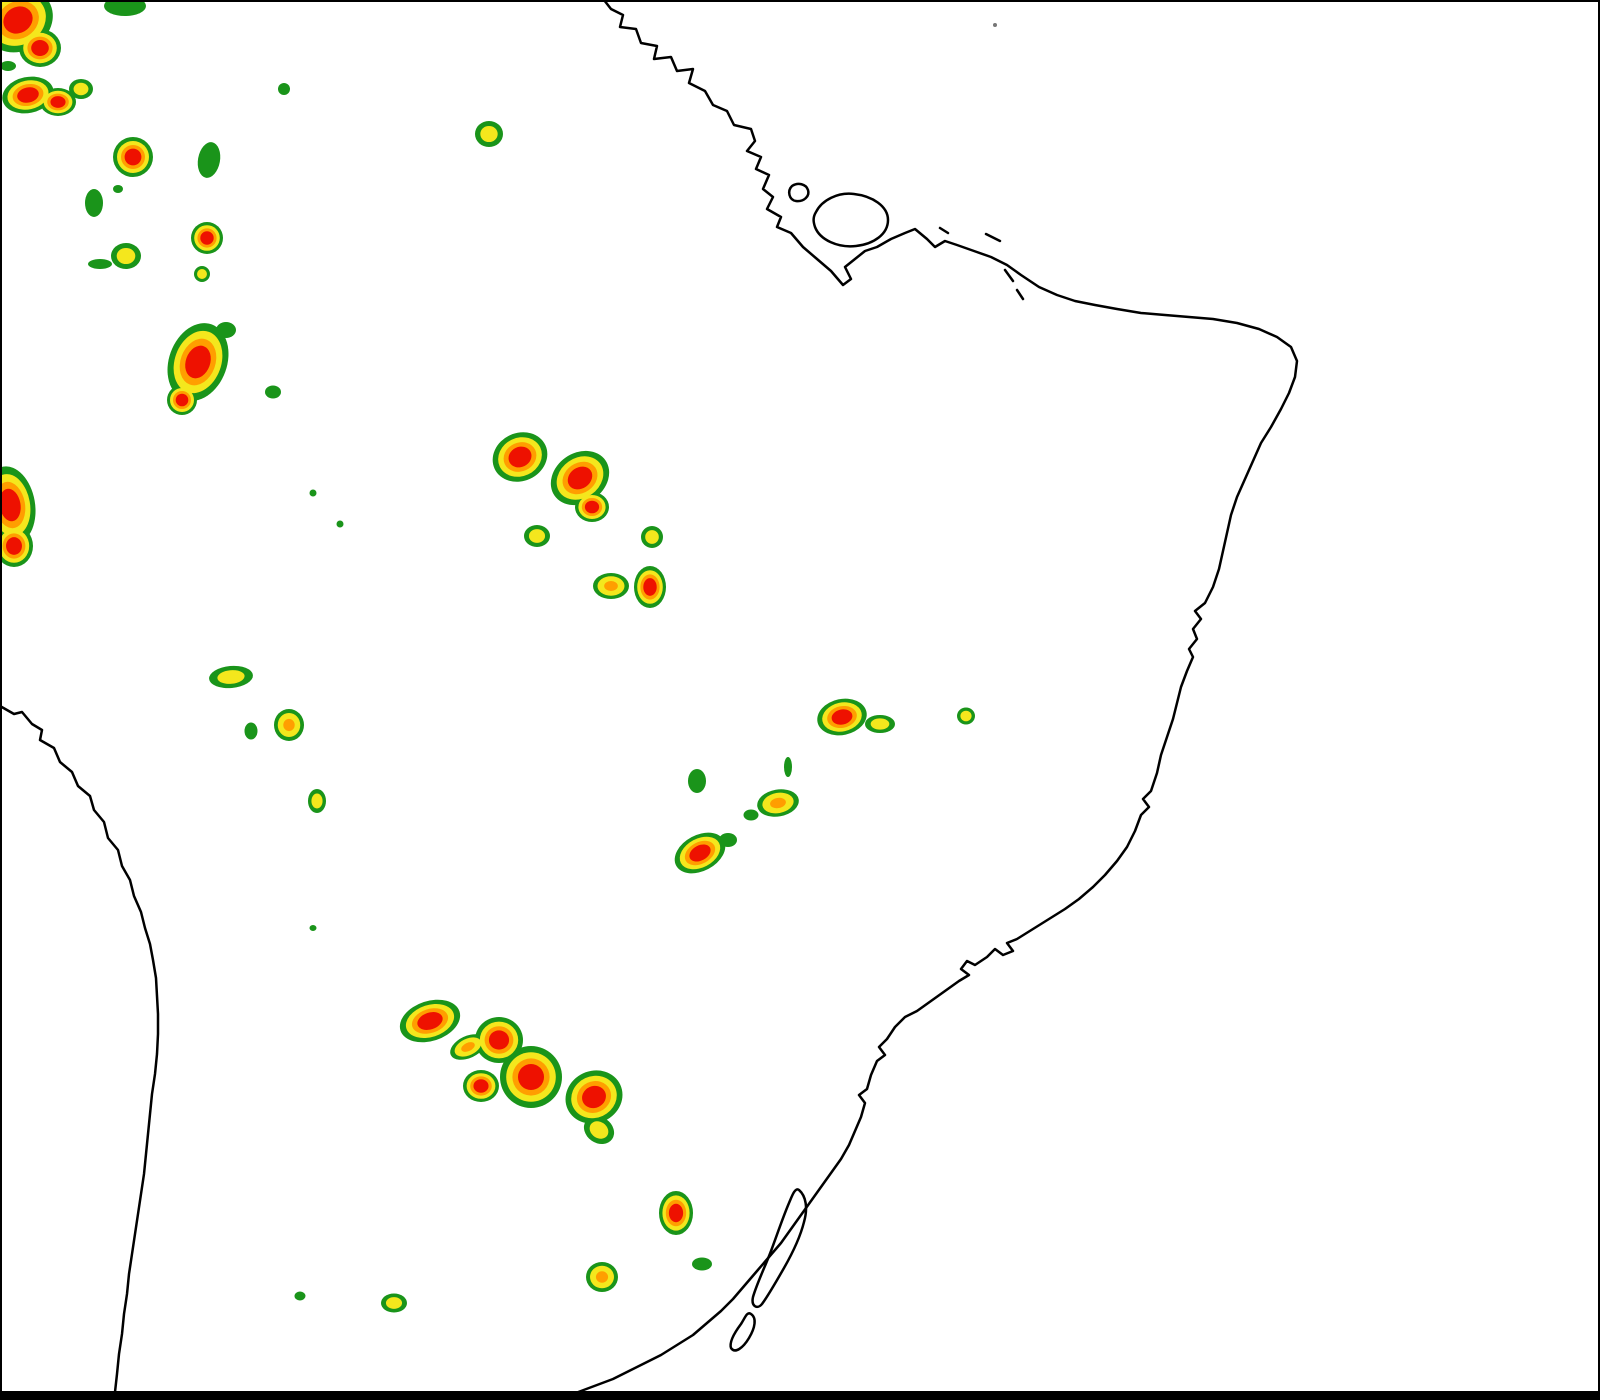 The image size is (1600, 1400). Describe the element at coordinates (800, 1395) in the screenshot. I see `frame-bottom-bar` at that location.